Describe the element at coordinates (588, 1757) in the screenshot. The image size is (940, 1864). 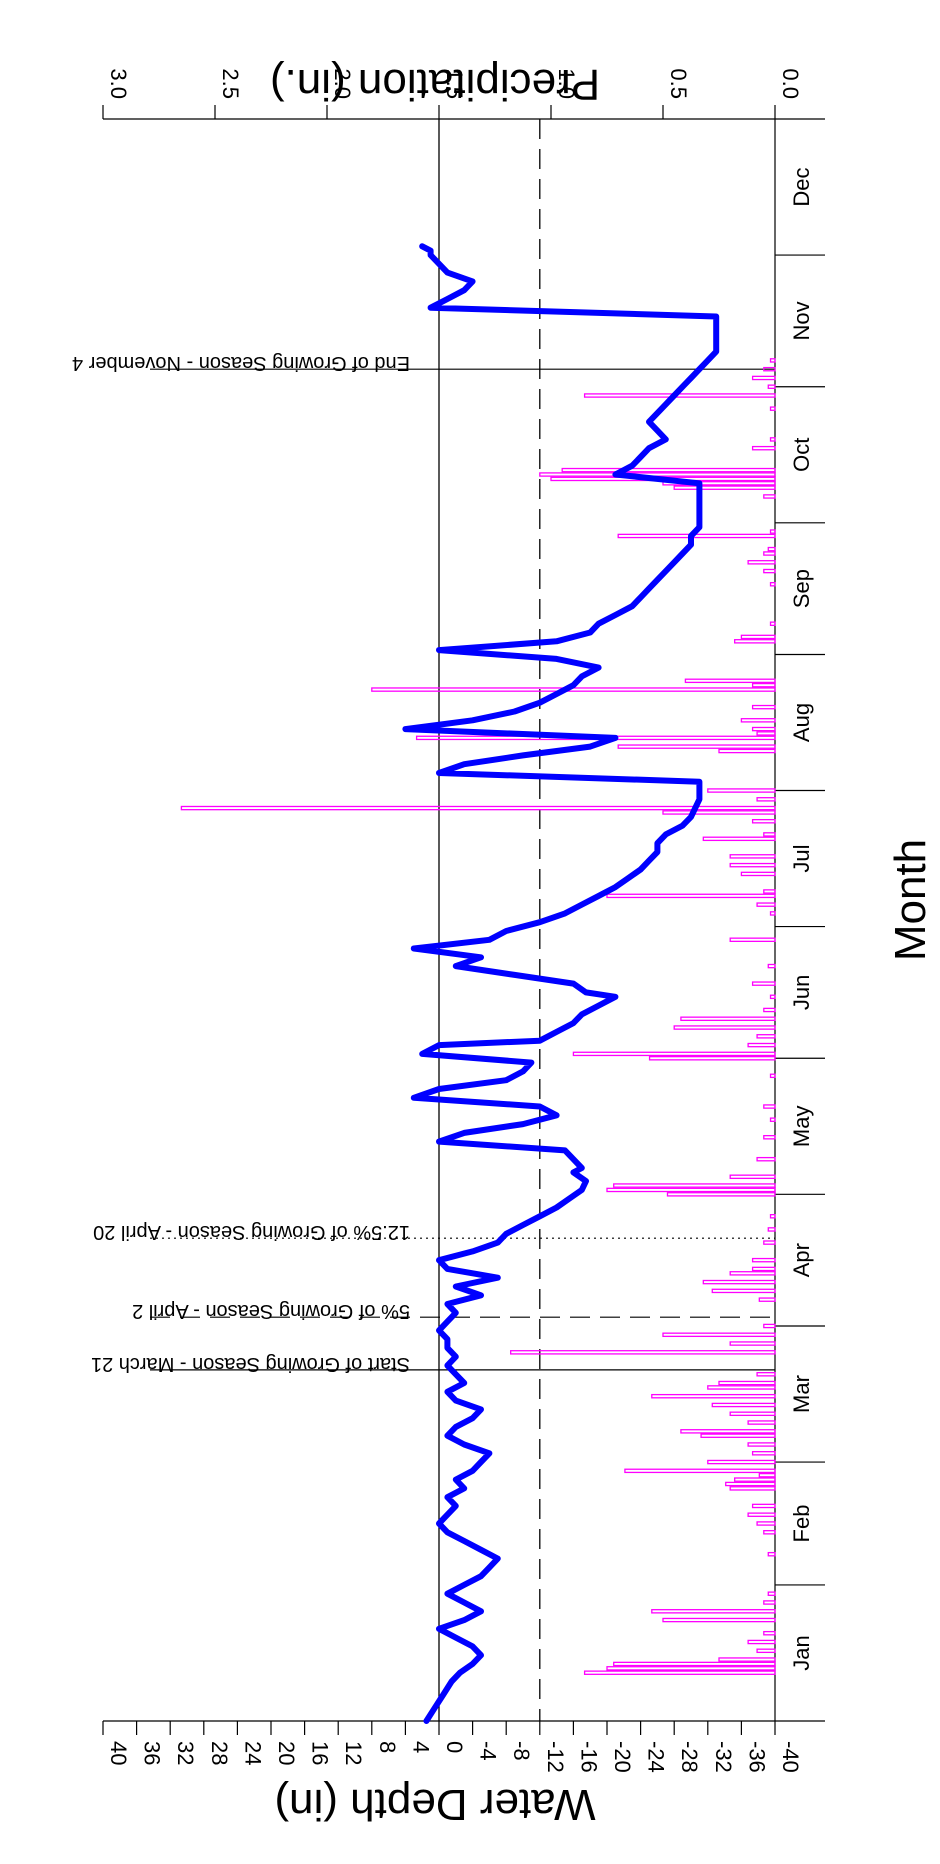
I see `water-depth-tick-label: -16` at that location.